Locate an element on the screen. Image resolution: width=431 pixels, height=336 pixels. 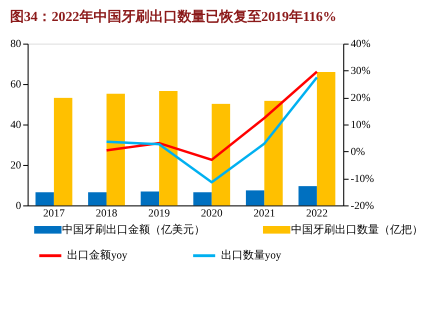
x-tick-label: 2020 is located at coordinates (211, 214).